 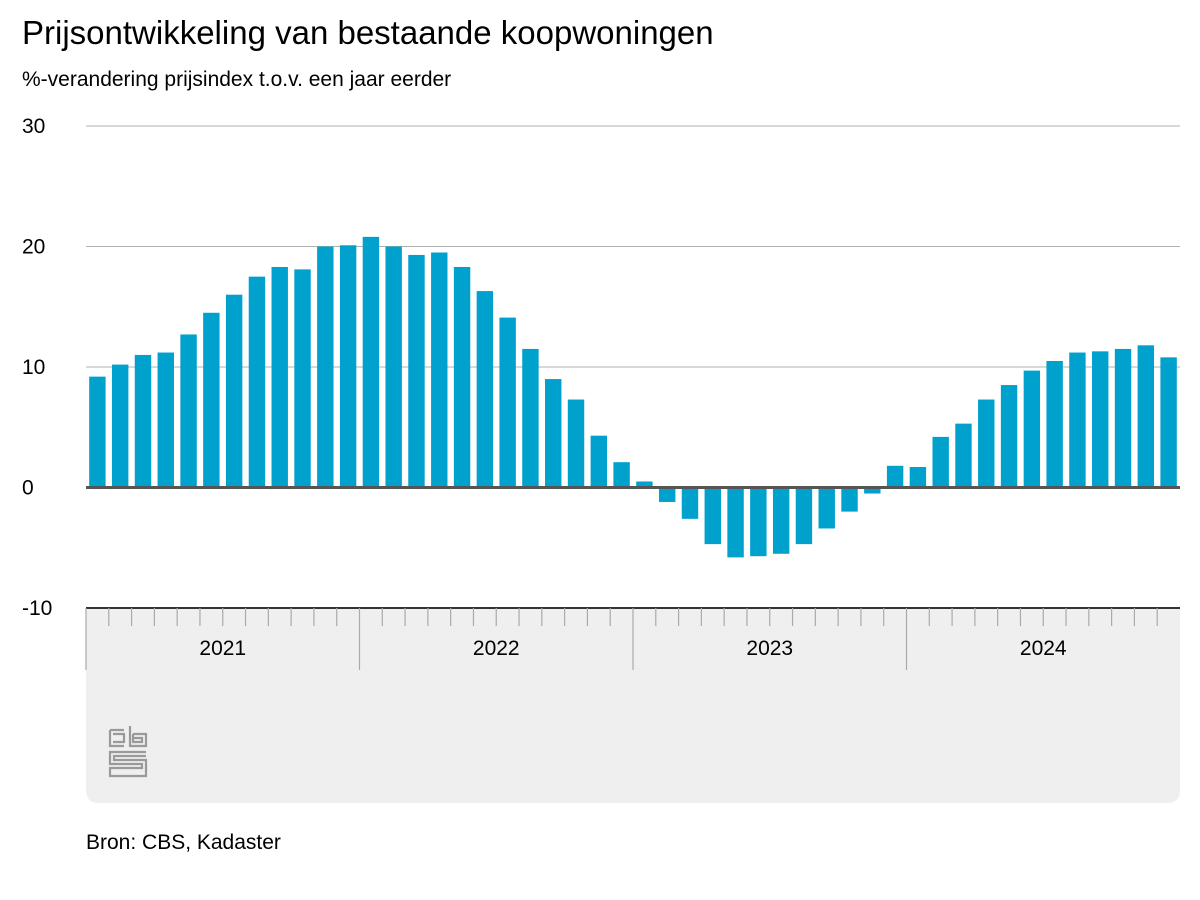 I want to click on x-year-label: 2023, so click(x=769, y=648).